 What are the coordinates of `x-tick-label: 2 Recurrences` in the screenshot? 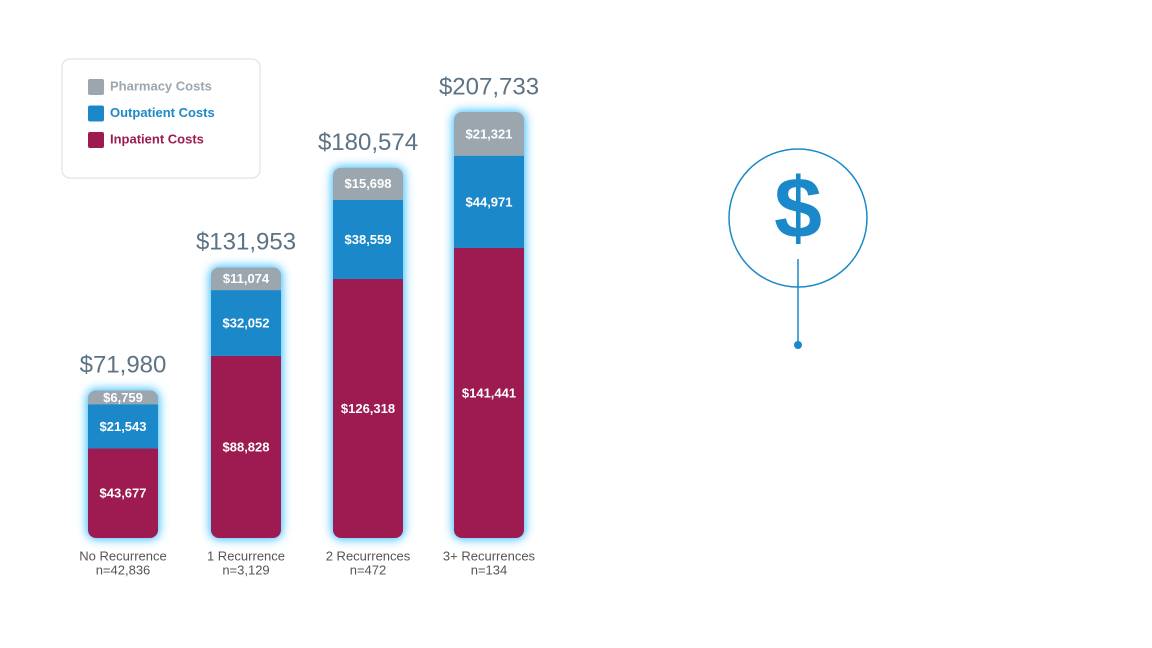 It's located at (368, 555).